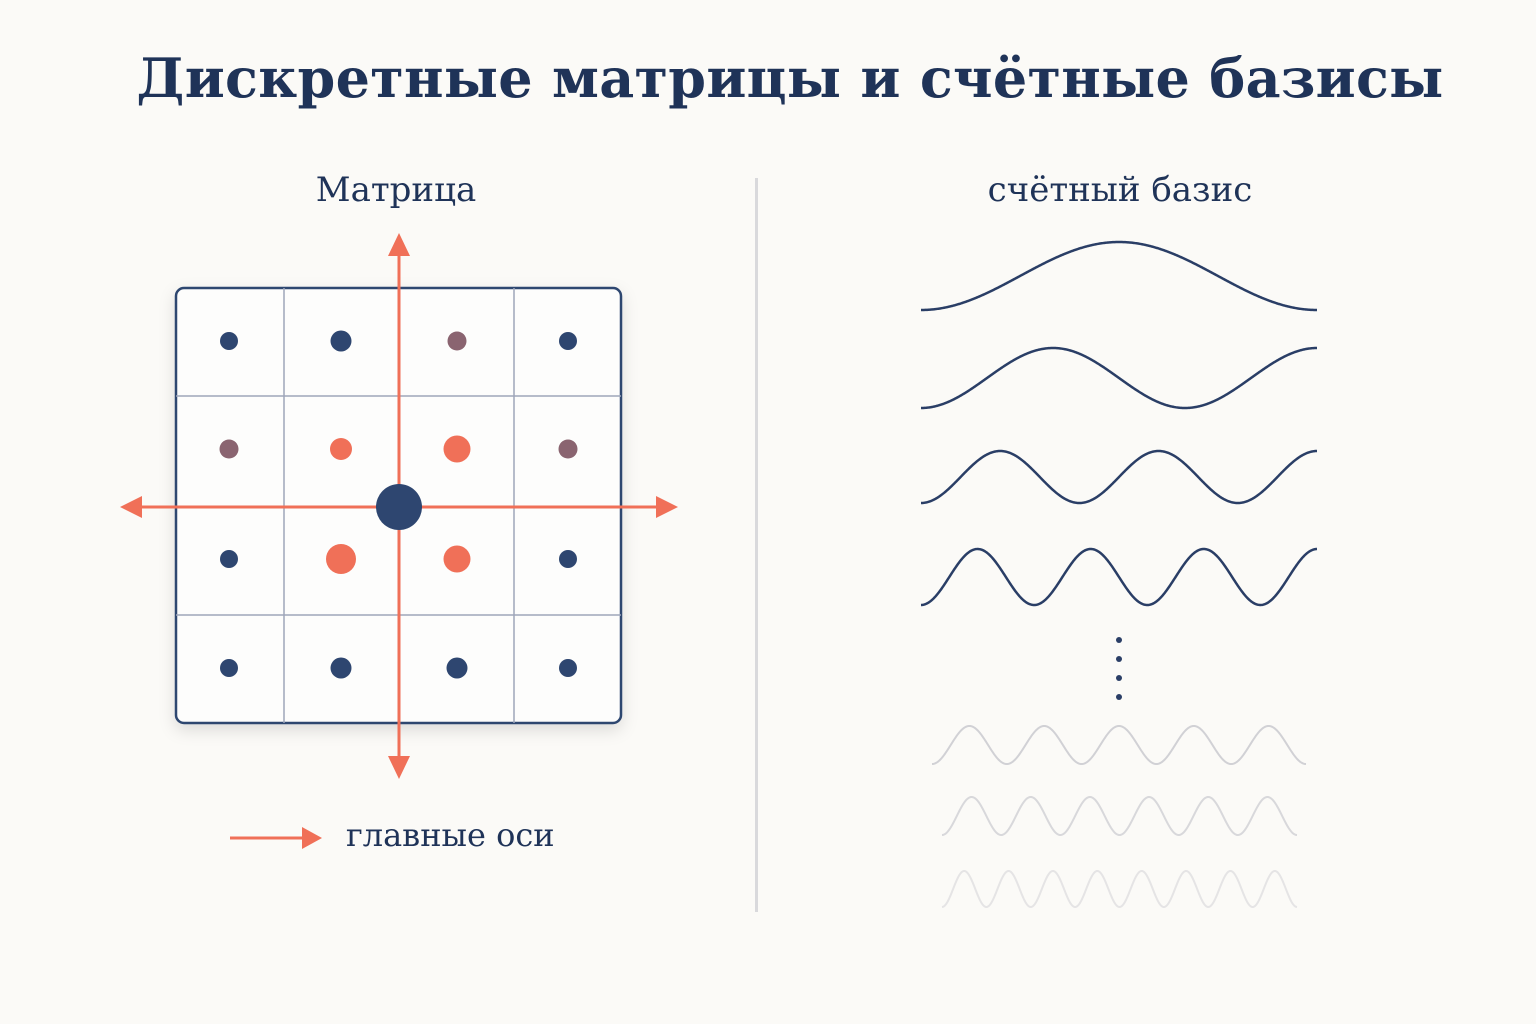 This screenshot has width=1536, height=1024. Describe the element at coordinates (1119, 668) in the screenshot. I see `ellipsis-dots` at that location.